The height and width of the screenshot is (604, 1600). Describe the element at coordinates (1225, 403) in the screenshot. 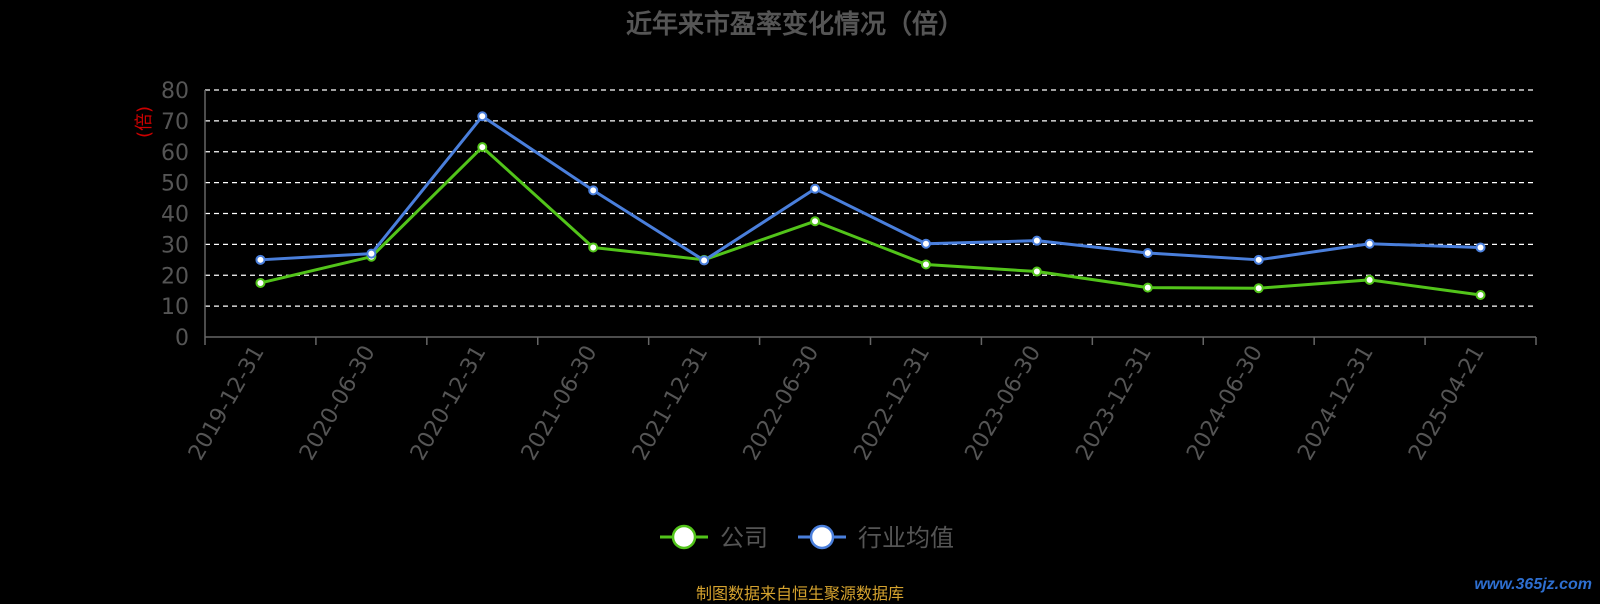

I see `x-tick-label: 2024-06-30` at that location.